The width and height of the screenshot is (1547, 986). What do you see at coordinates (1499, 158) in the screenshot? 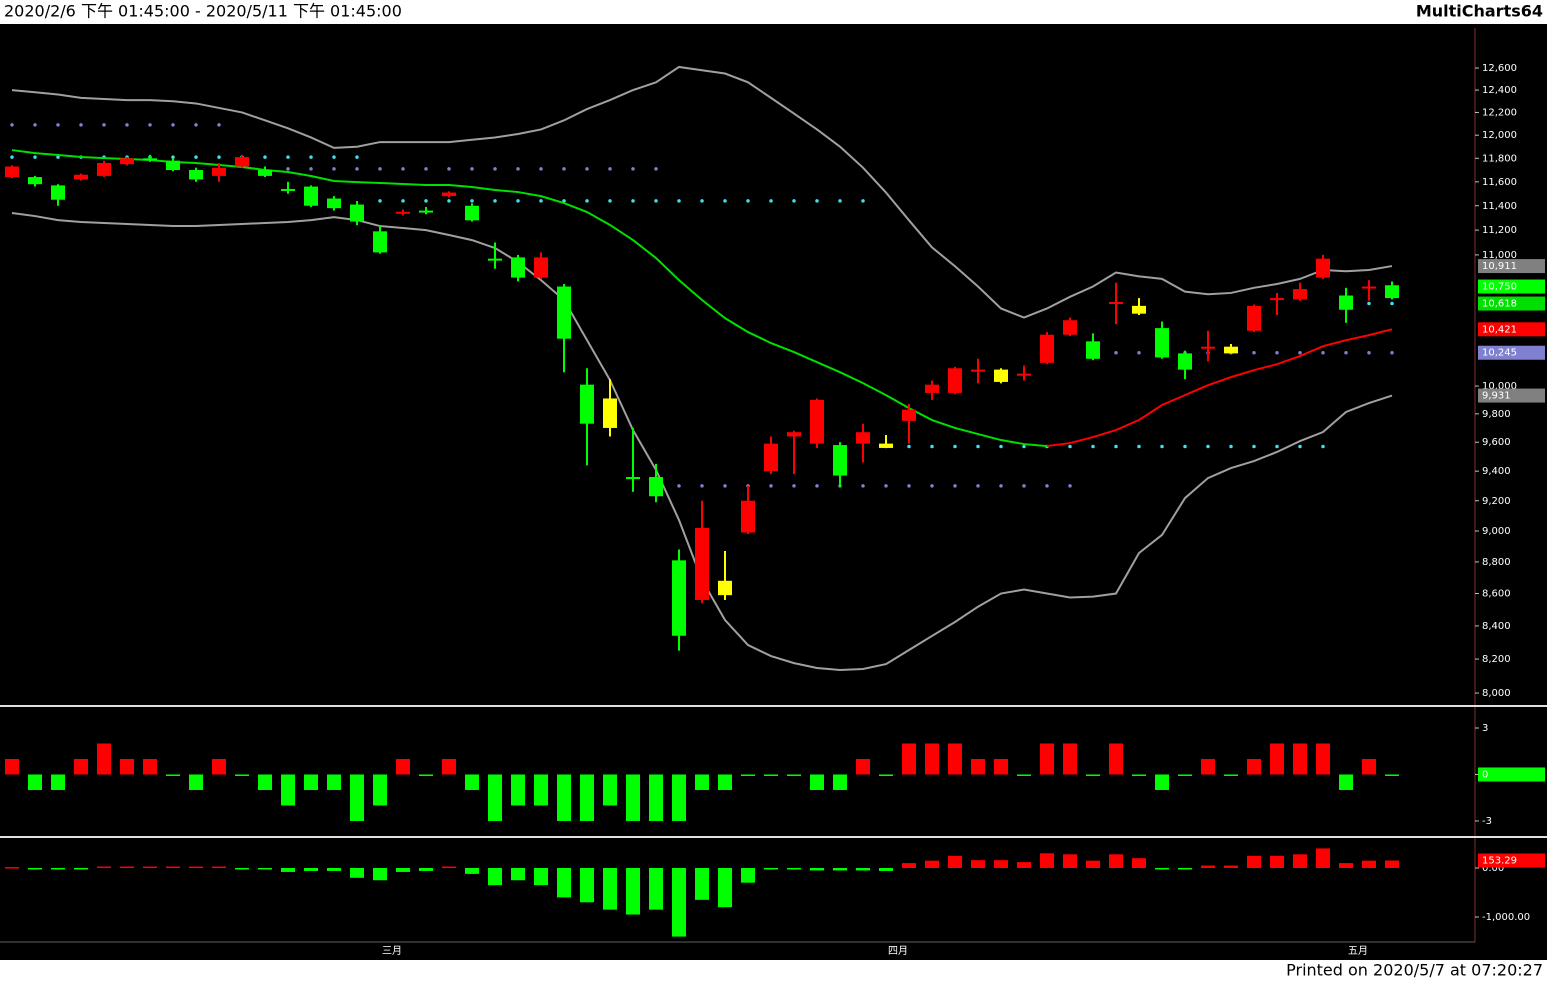
I see `y-tick-label: 11,800` at bounding box center [1499, 158].